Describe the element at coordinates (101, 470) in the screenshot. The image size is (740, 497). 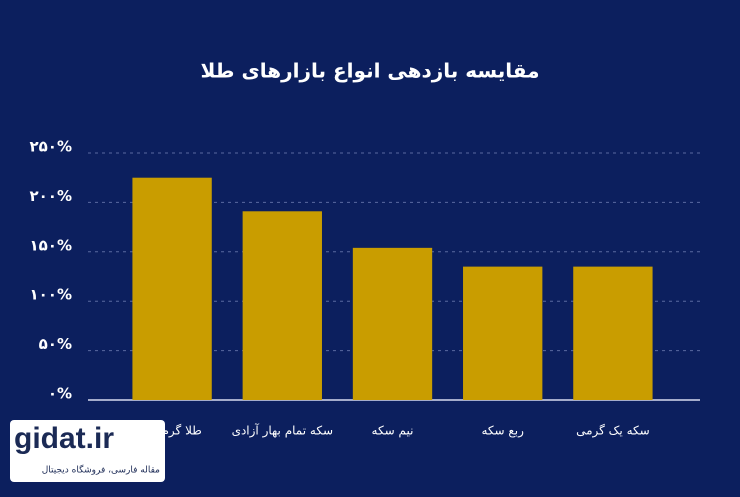
I see `watermark-tagline: مقاله فارسی، فروشگاه دیجیتال` at that location.